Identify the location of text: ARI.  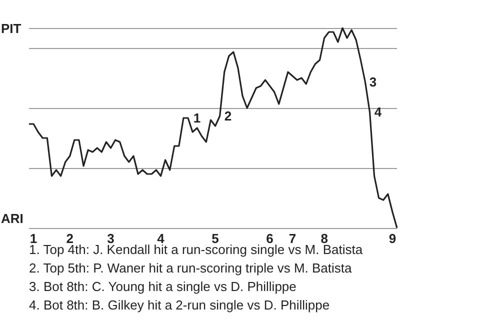
(12, 218).